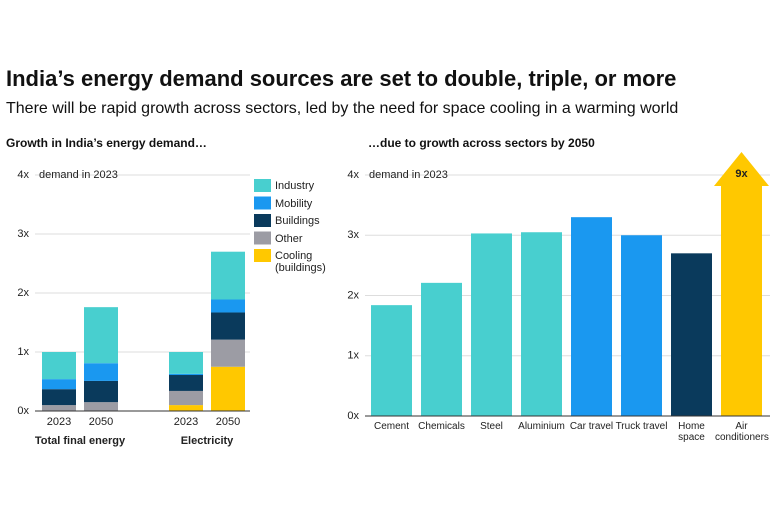  Describe the element at coordinates (541, 426) in the screenshot. I see `x-tick-label: Aluminium` at that location.